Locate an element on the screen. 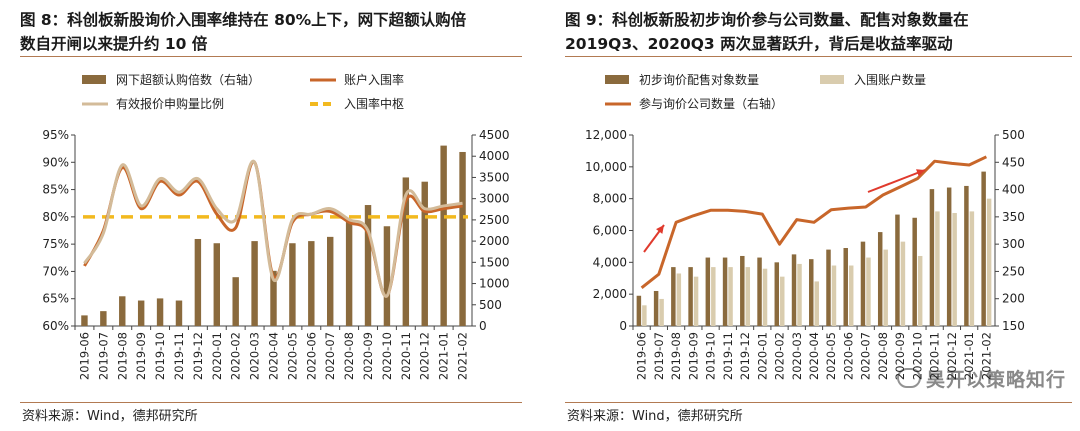 This screenshot has width=1080, height=431. watermark: 昊开以策略知行 is located at coordinates (981, 378).